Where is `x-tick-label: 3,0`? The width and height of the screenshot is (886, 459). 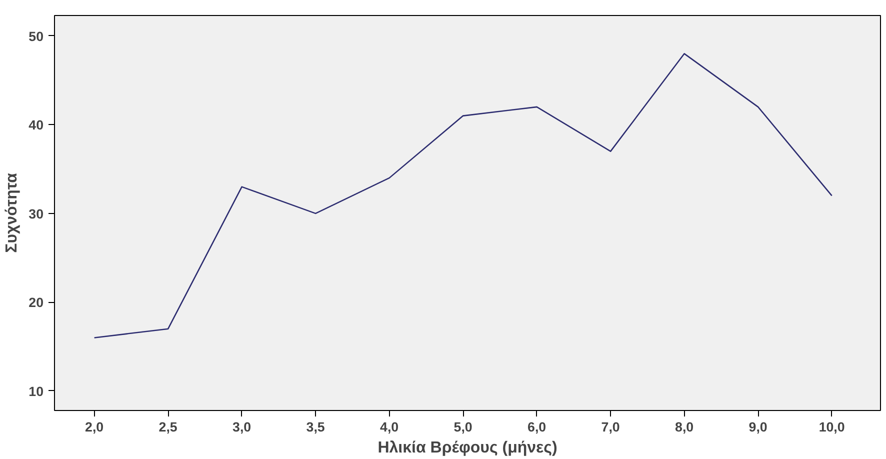
x-tick-label: 3,0 is located at coordinates (242, 427).